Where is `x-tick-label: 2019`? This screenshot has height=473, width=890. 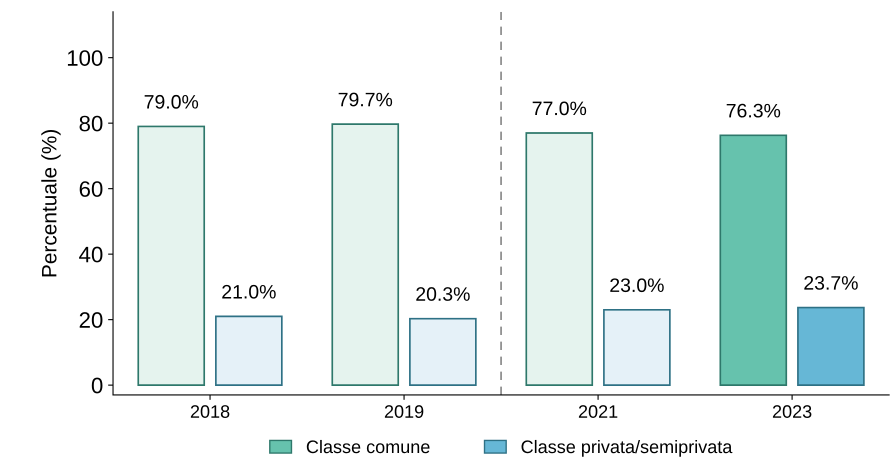
x-tick-label: 2019 is located at coordinates (404, 411).